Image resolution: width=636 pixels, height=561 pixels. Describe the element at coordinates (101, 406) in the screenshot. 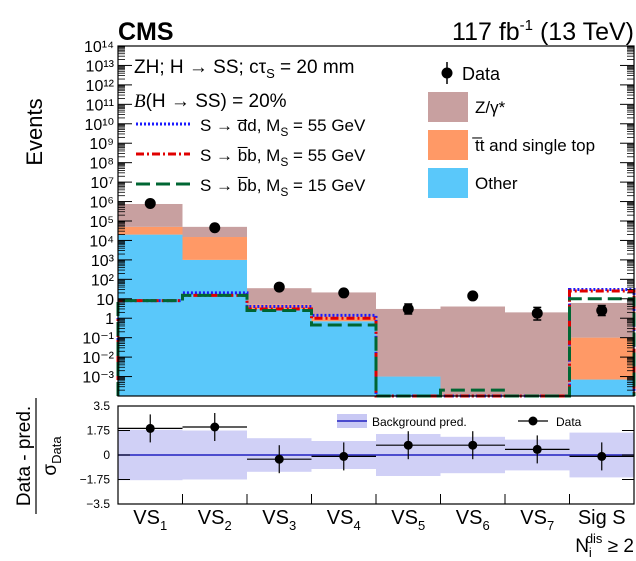

I see `ratio-tick-label: 3.5` at that location.